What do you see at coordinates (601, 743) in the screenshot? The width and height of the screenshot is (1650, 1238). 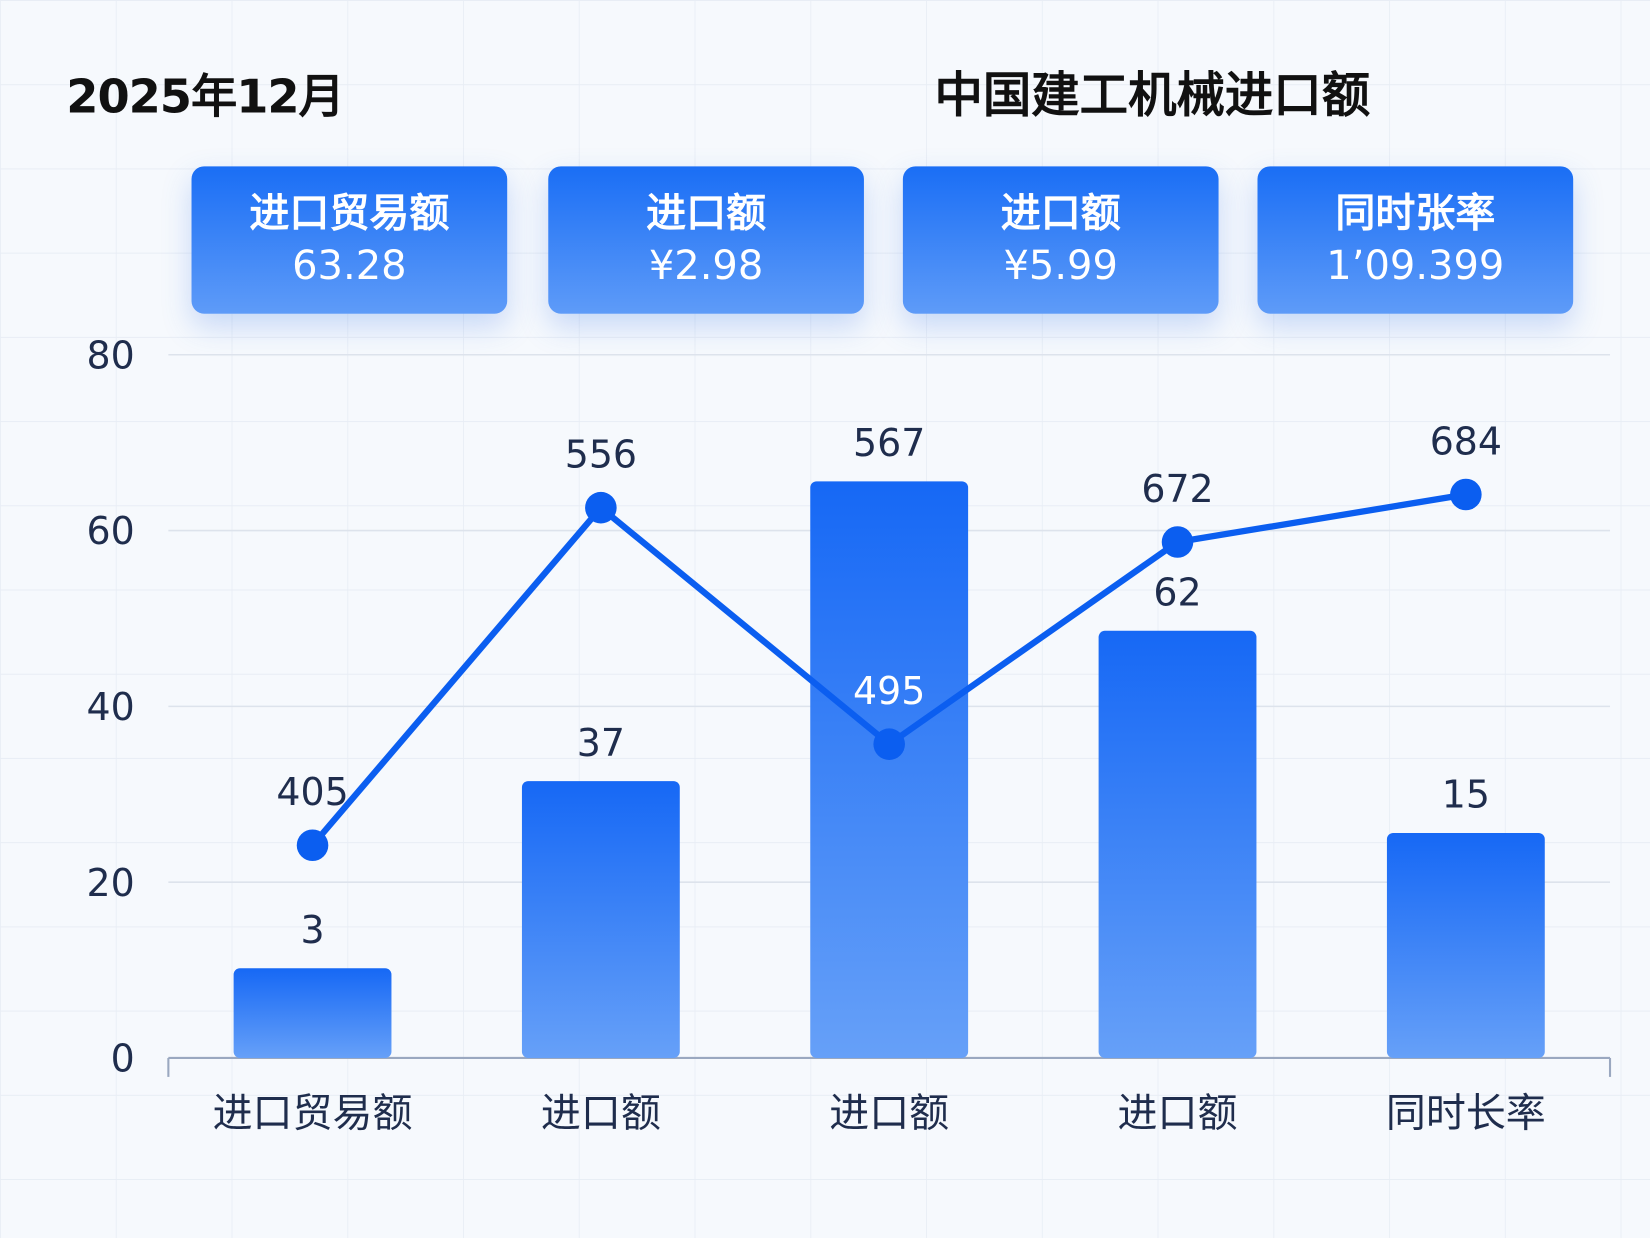 I see `bar-data-label: 37` at bounding box center [601, 743].